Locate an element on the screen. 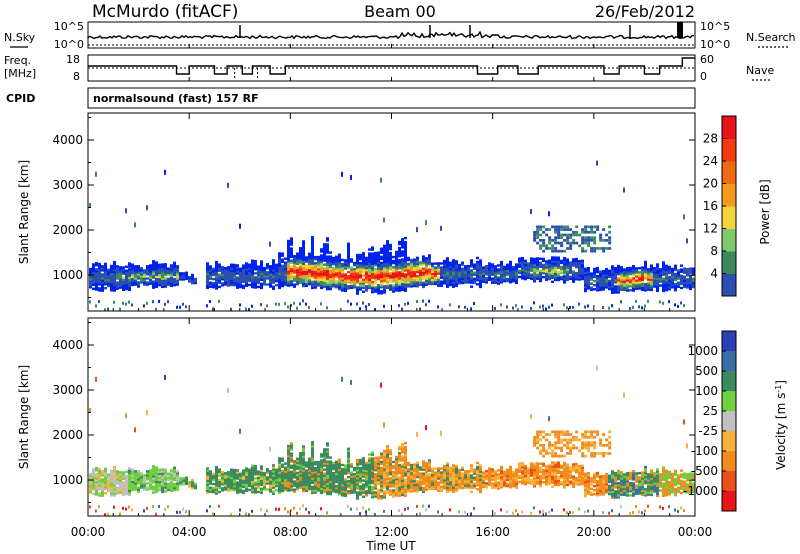  freq-tick-high: 18 is located at coordinates (73, 59).